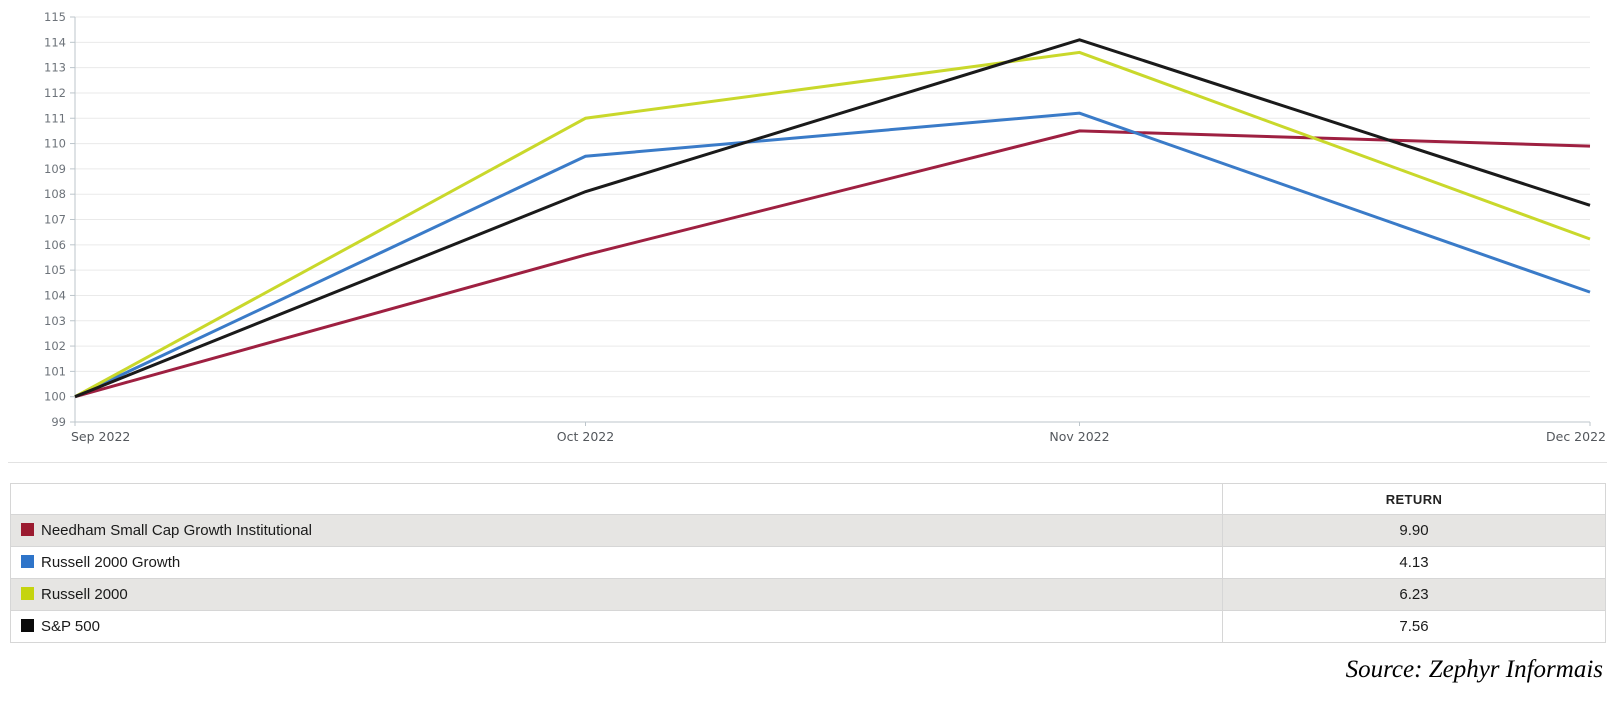 This screenshot has height=702, width=1615. Describe the element at coordinates (84, 594) in the screenshot. I see `series-name-label: Russell 2000` at that location.